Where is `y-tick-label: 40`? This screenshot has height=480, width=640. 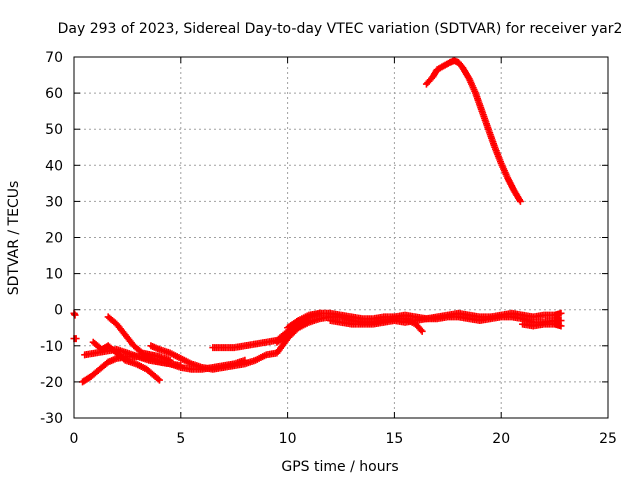 y-tick-label: 40 is located at coordinates (54, 166).